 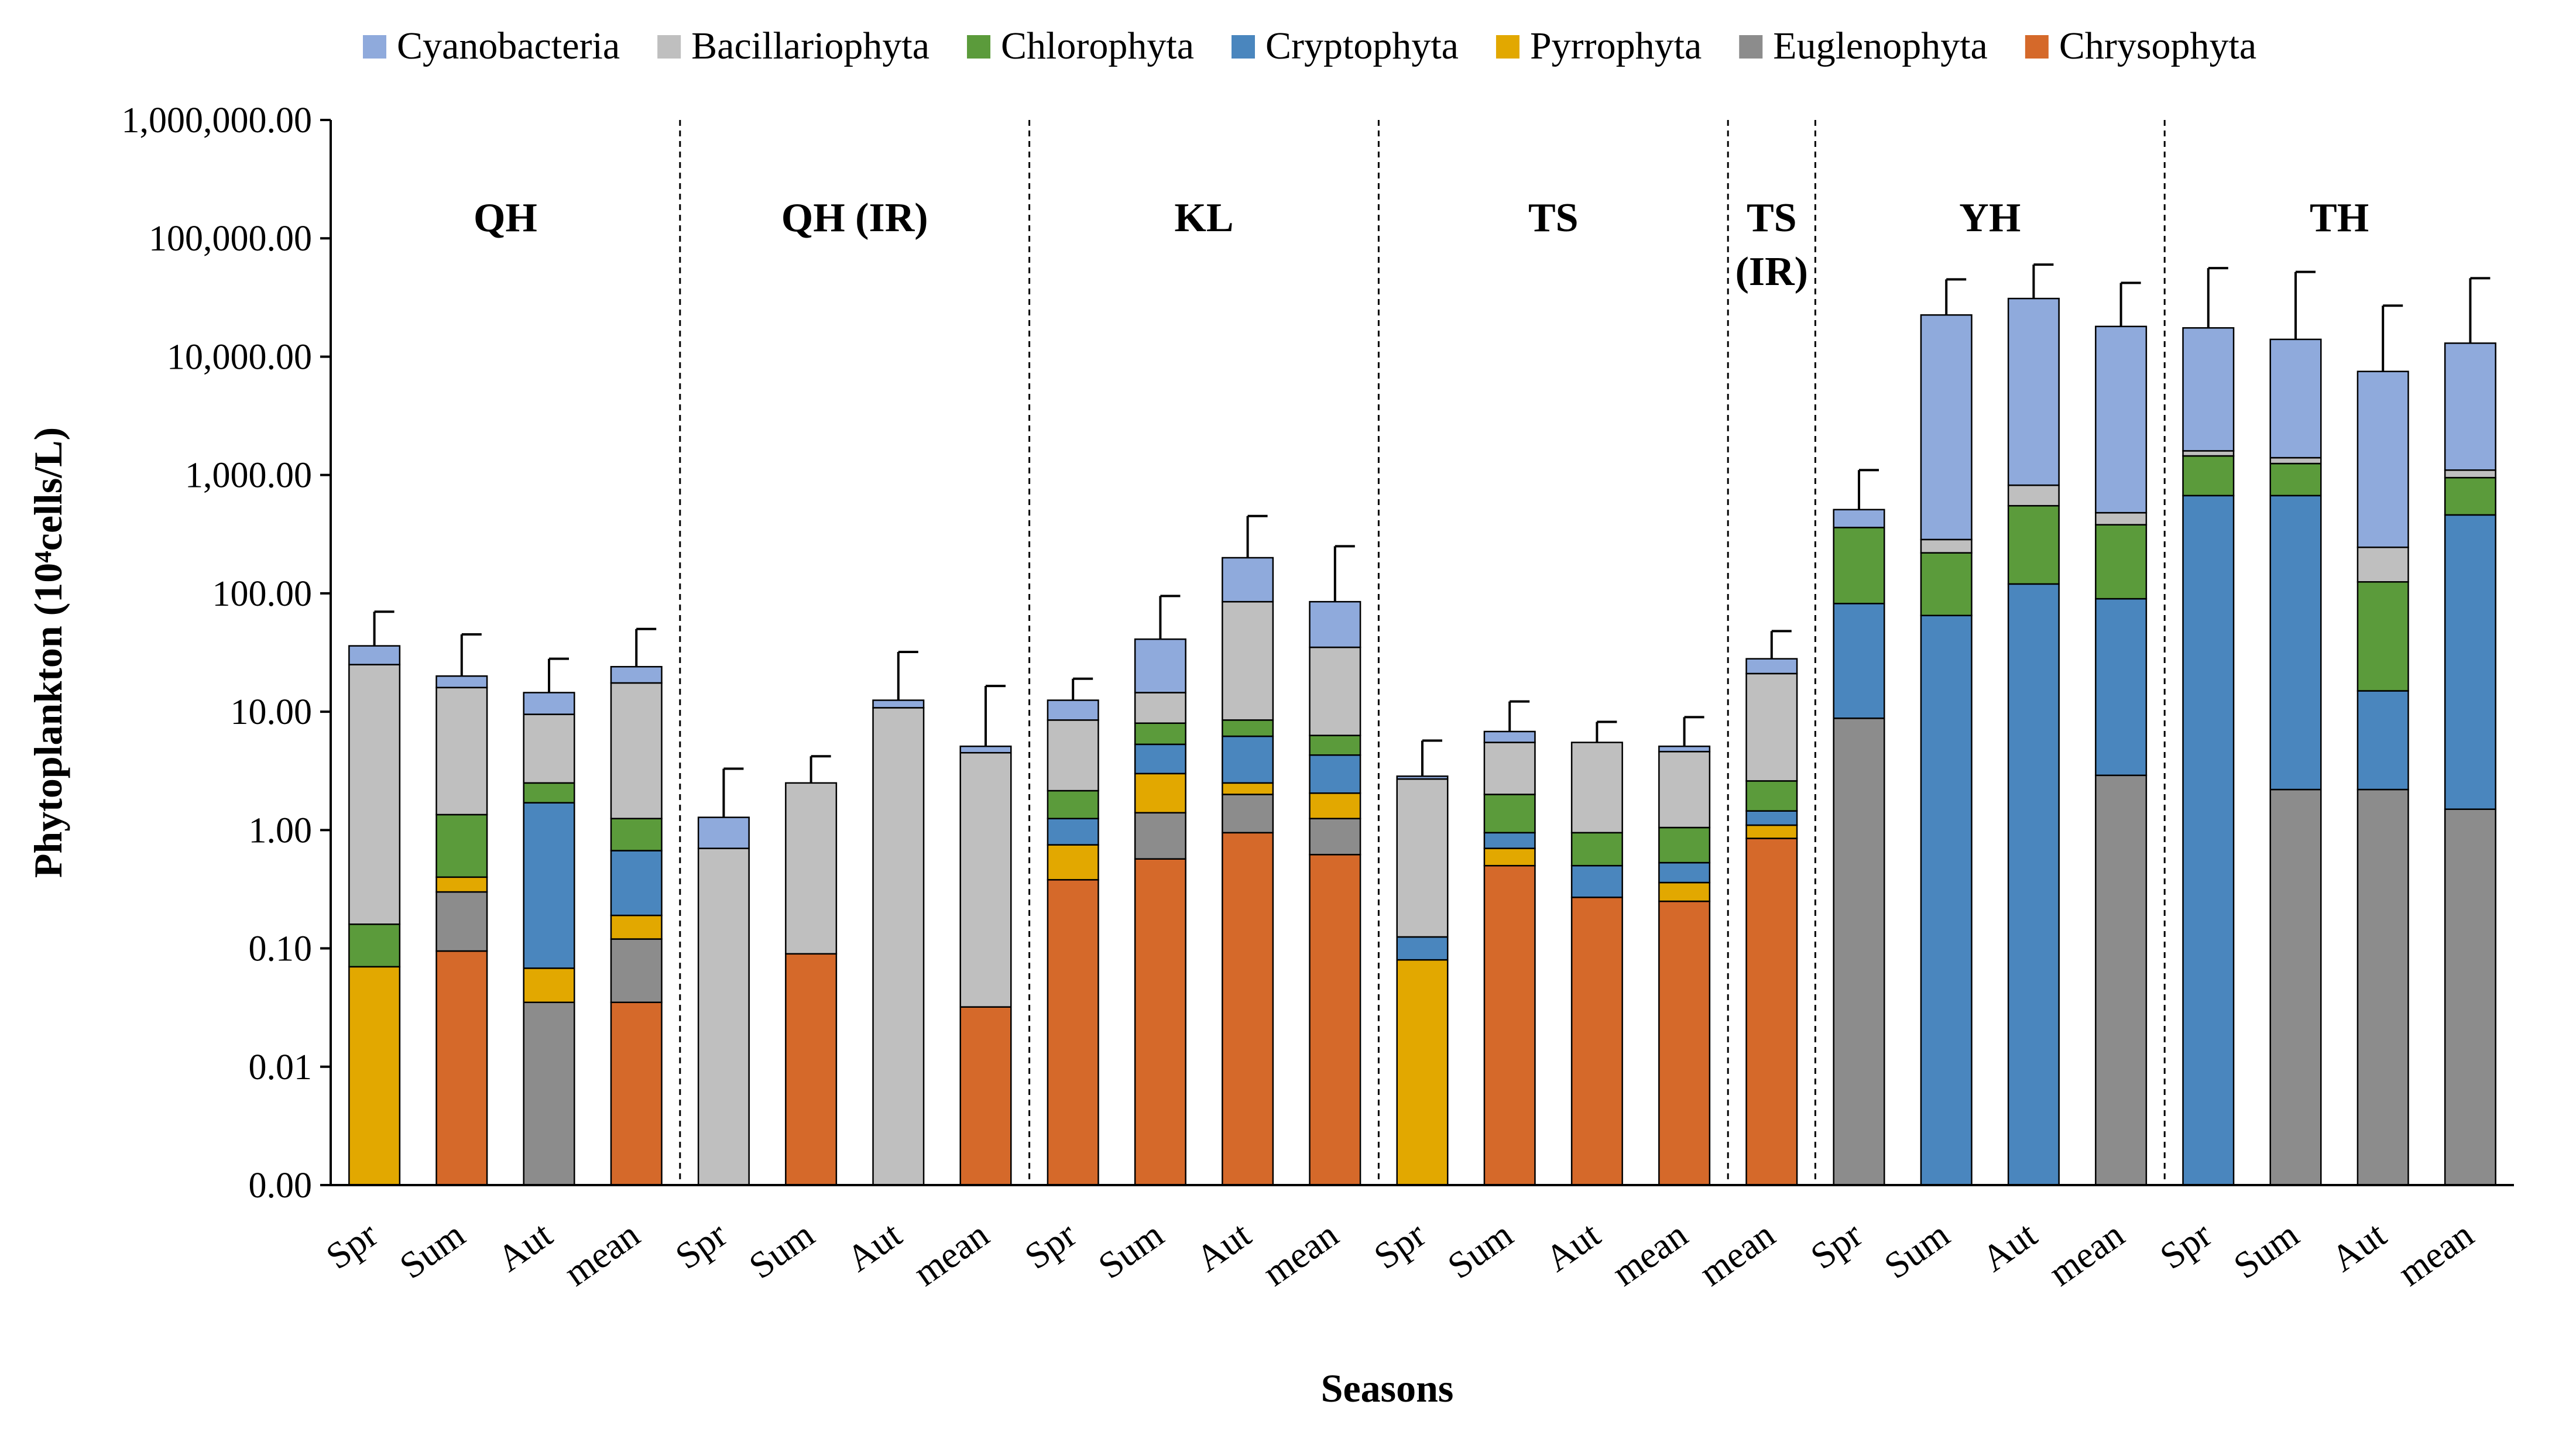 I want to click on y-tick-label: 0.10, so click(x=281, y=949).